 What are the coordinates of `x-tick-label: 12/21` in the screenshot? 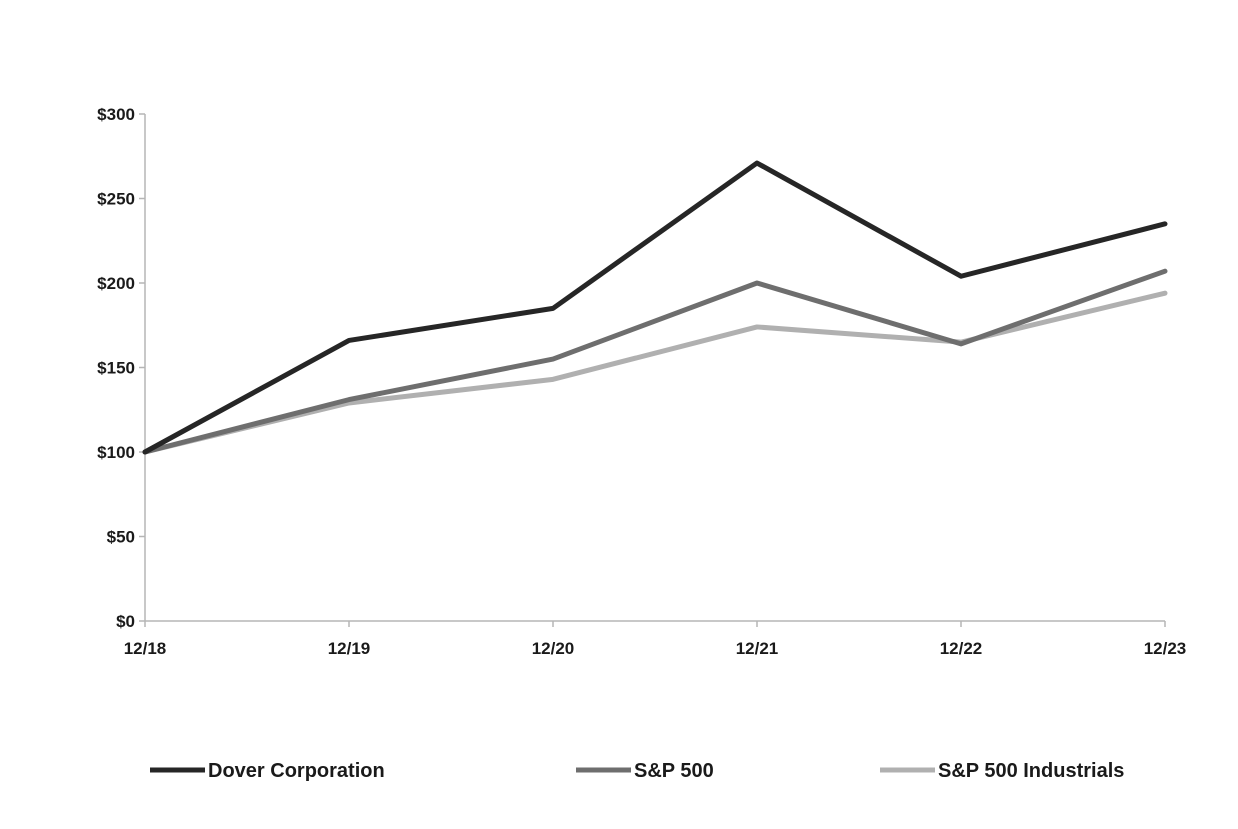 It's located at (757, 648).